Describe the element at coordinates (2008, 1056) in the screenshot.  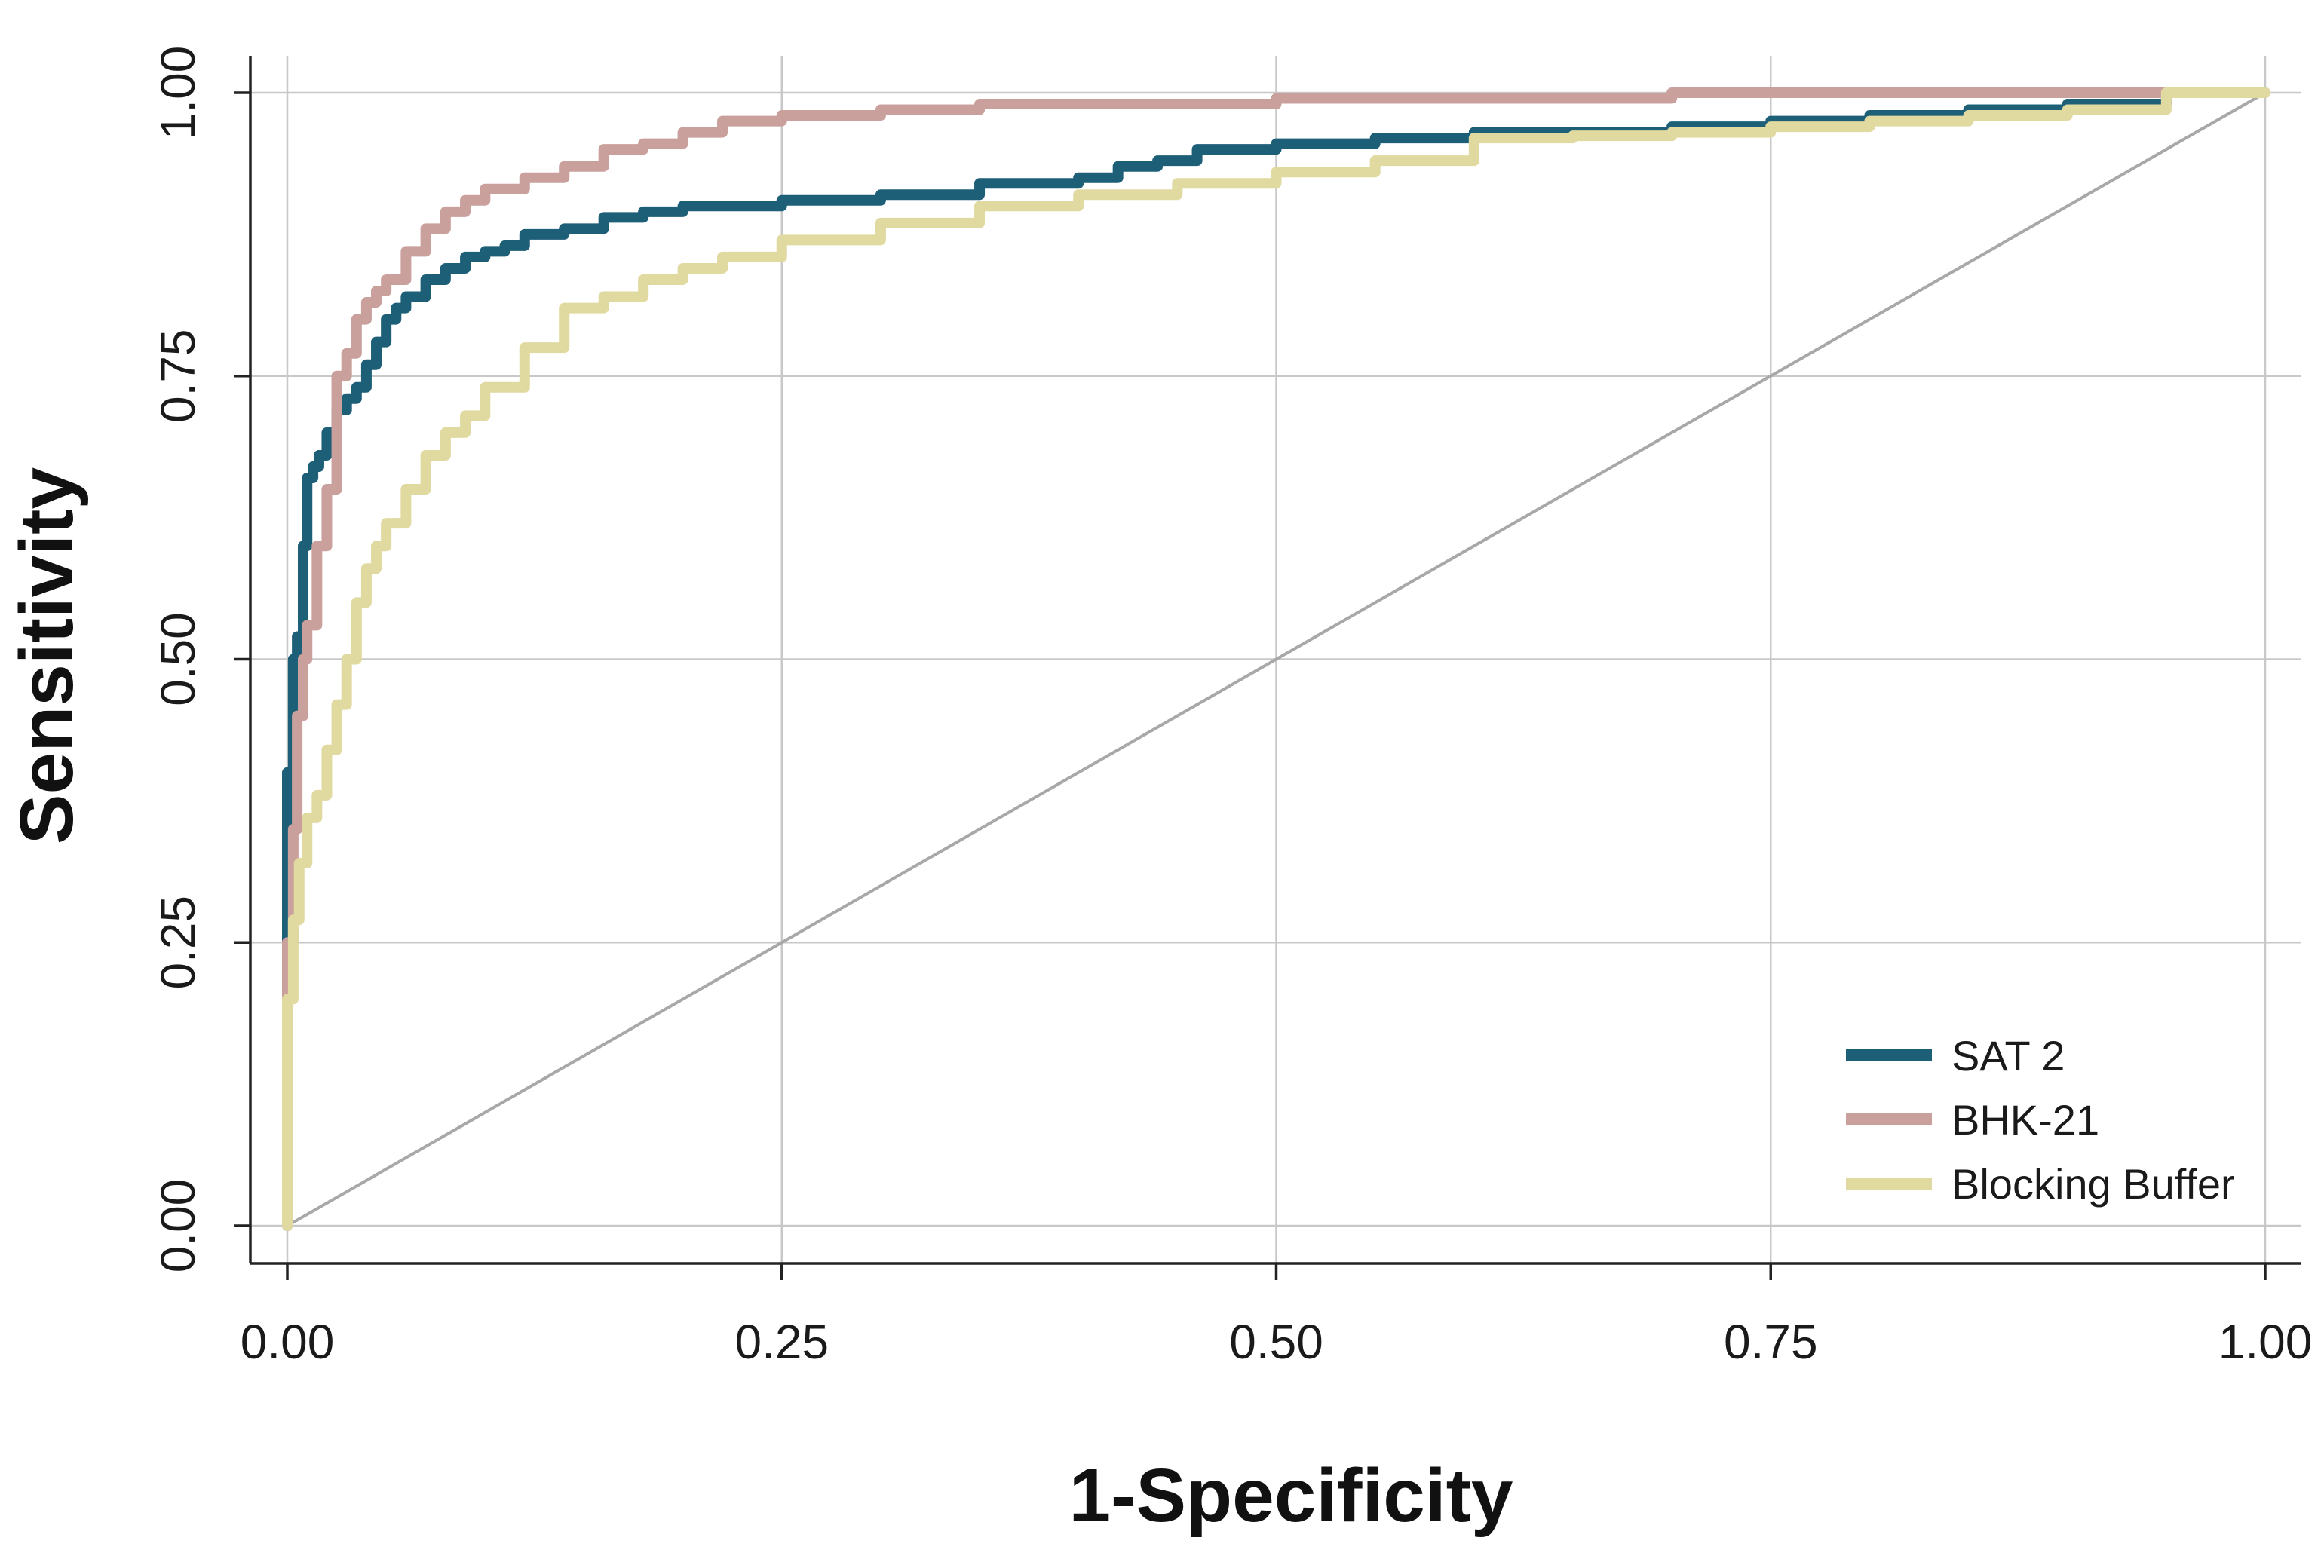
I see `legend-label-sat2: SAT 2` at that location.